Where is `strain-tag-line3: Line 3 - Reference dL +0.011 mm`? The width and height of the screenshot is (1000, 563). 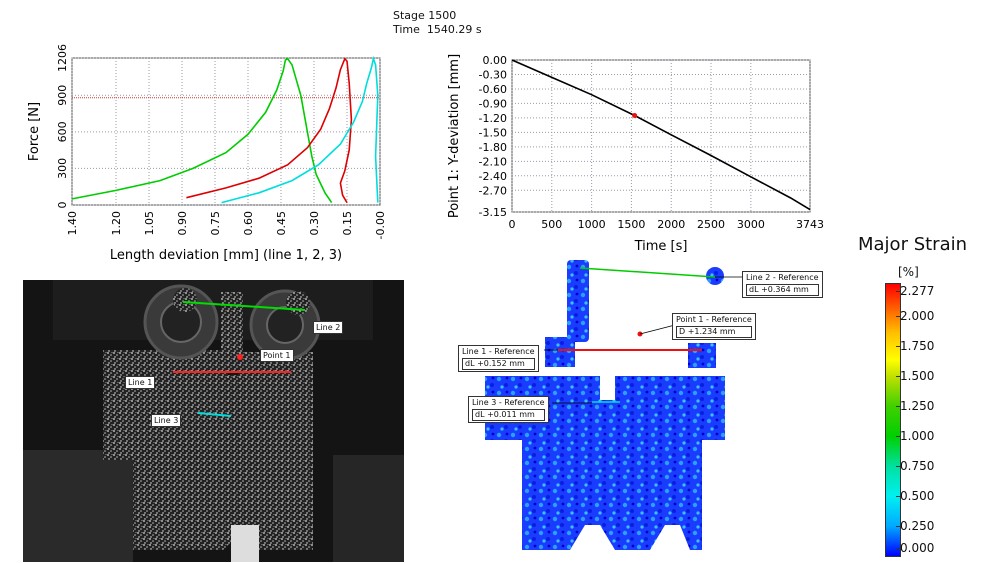
strain-tag-line3: Line 3 - Reference dL +0.011 mm is located at coordinates (508, 409).